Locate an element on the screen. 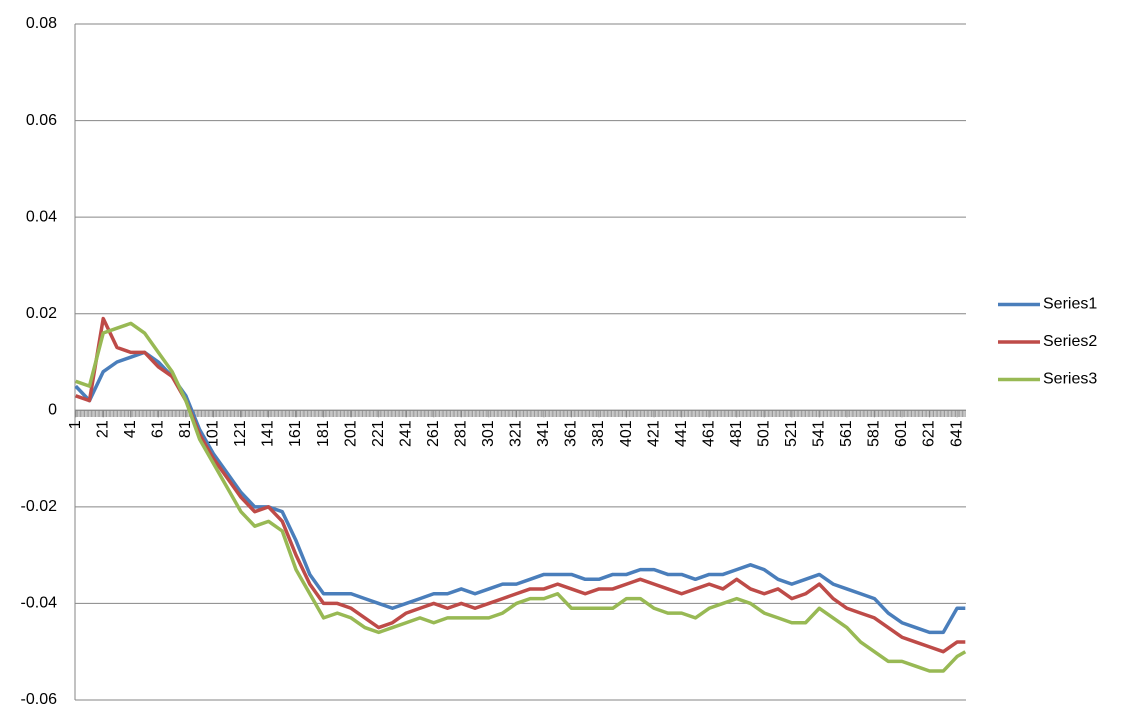  x-tick-label: 161 is located at coordinates (295, 433).